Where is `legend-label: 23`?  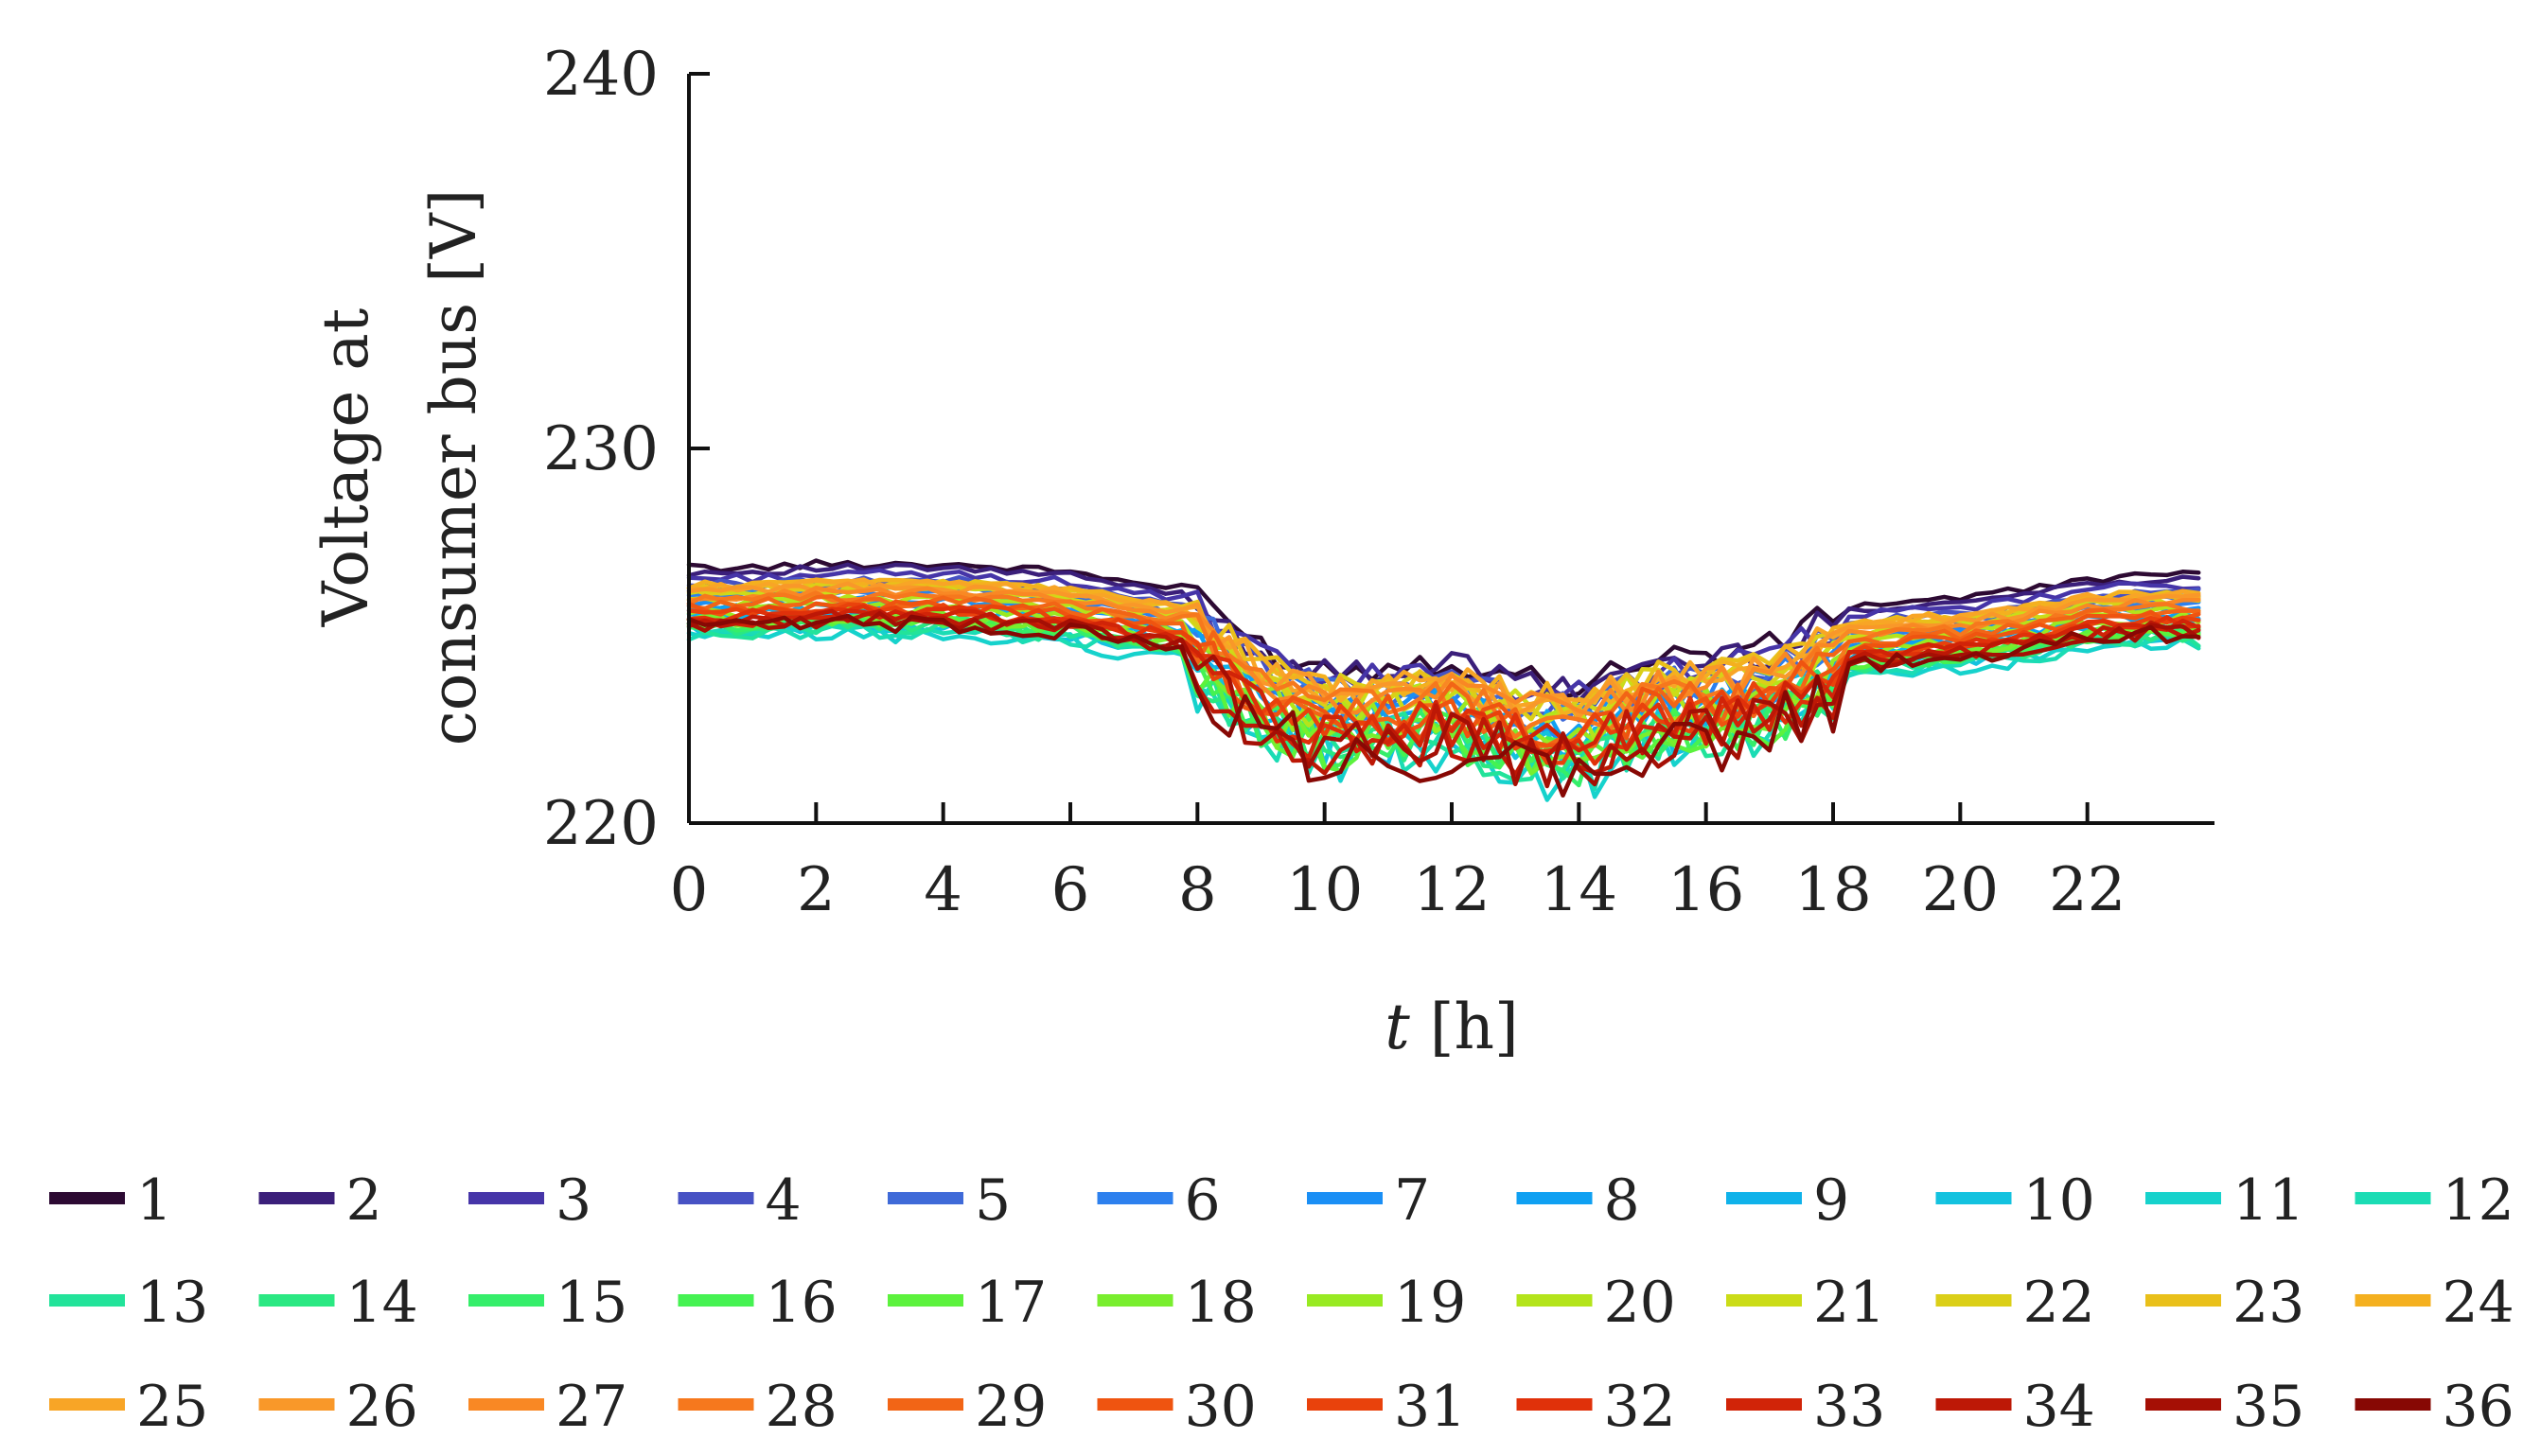 legend-label: 23 is located at coordinates (2268, 1303).